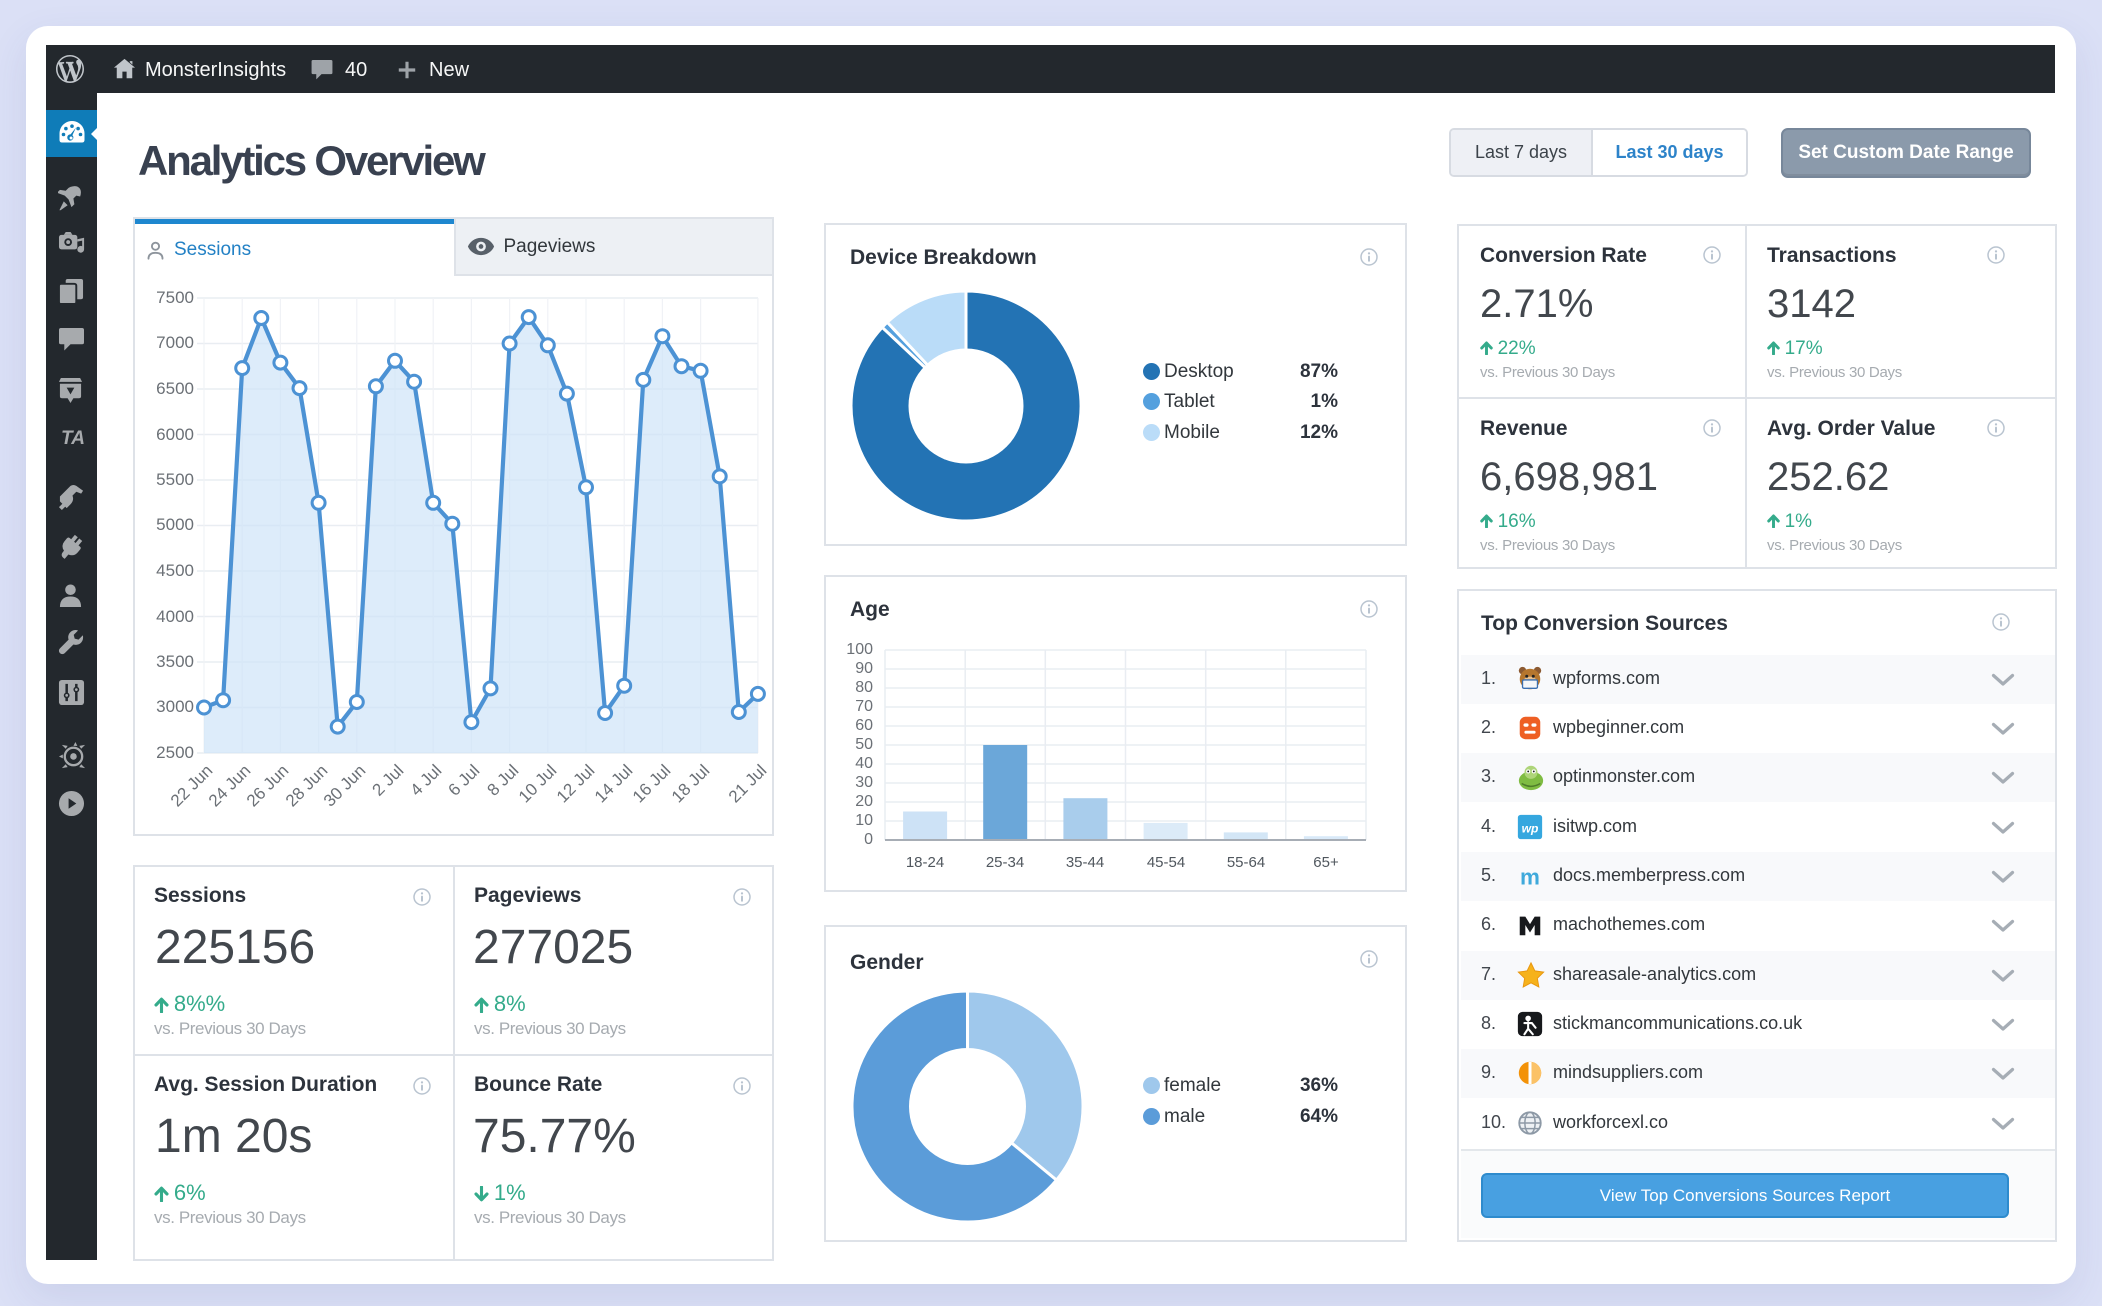  What do you see at coordinates (1530, 876) in the screenshot?
I see `svg-text: m` at bounding box center [1530, 876].